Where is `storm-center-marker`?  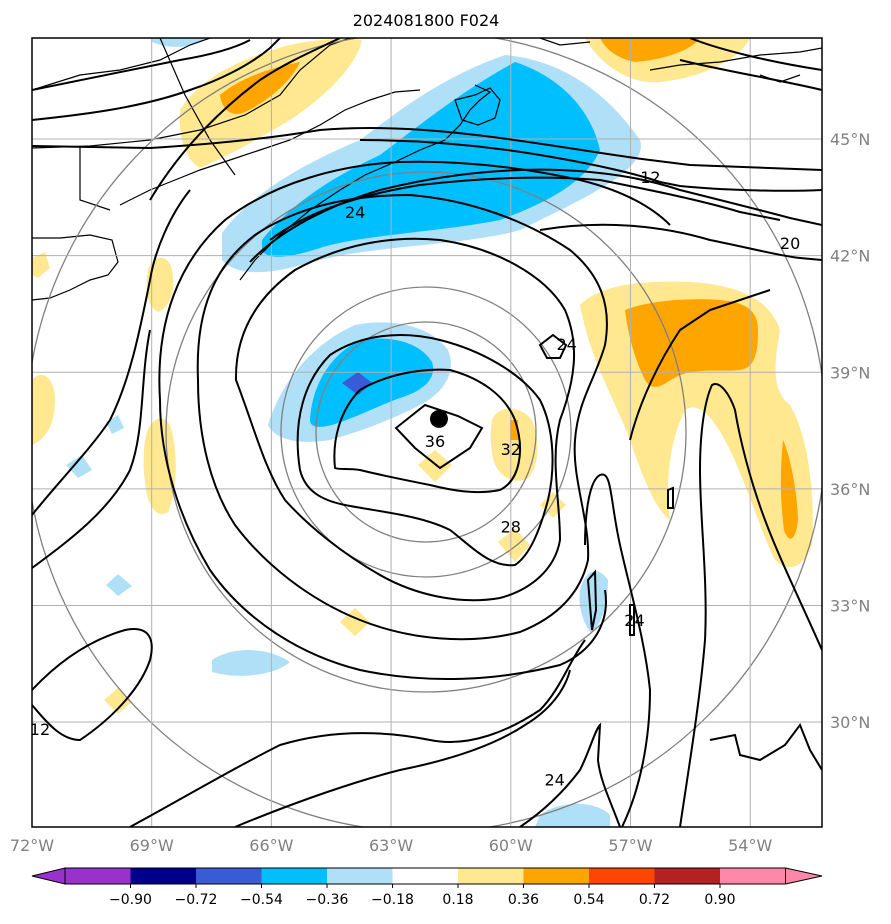
storm-center-marker is located at coordinates (438, 418).